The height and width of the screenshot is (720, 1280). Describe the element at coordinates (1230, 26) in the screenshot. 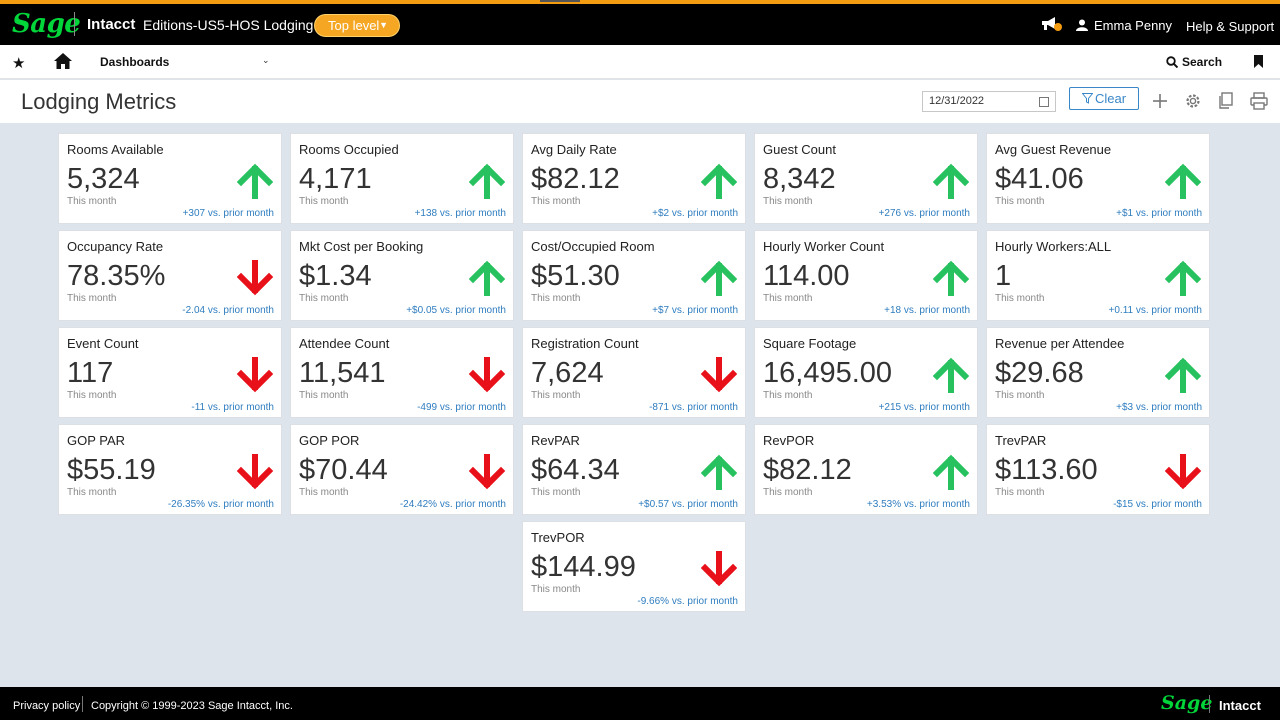

I see `help-support-link: Help & Support` at that location.